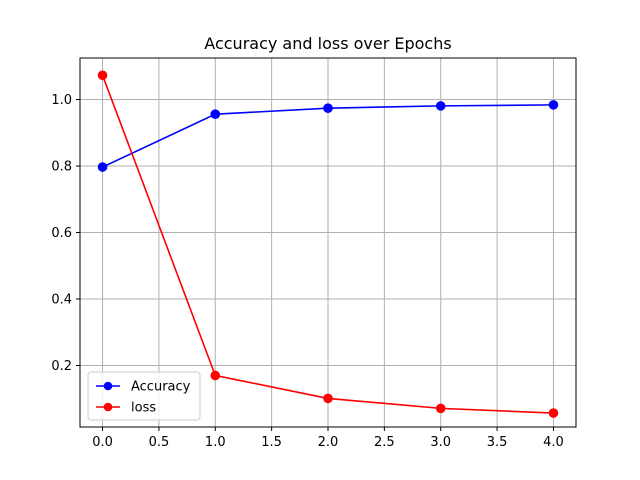 This screenshot has height=480, width=640. I want to click on x-tick-label: 2.0, so click(328, 442).